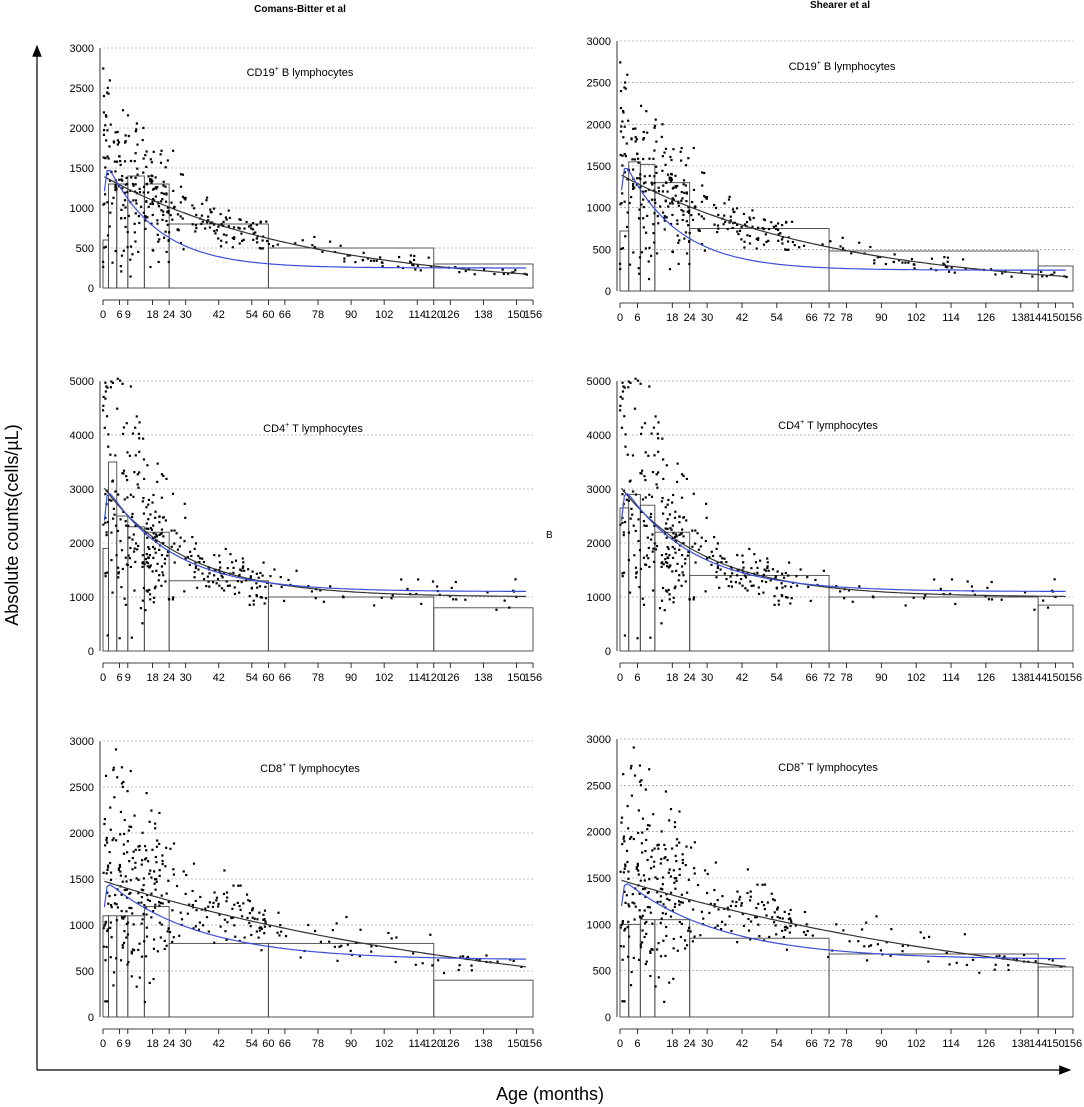 The height and width of the screenshot is (1107, 1084). What do you see at coordinates (285, 1044) in the screenshot?
I see `x-tick-label: 66` at bounding box center [285, 1044].